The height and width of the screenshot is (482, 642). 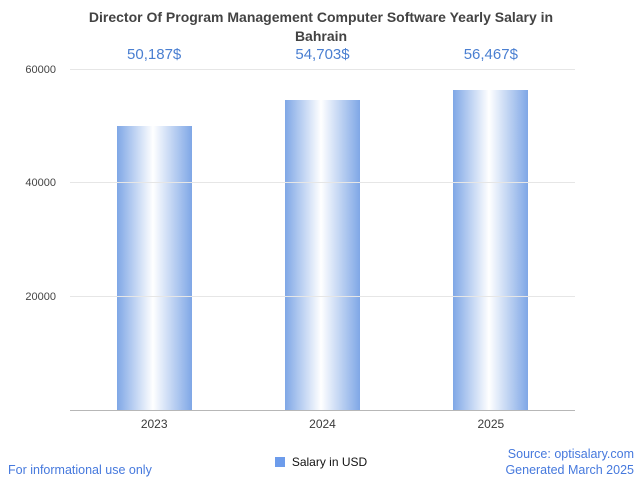 I want to click on value-label: 54,703$, so click(x=322, y=54).